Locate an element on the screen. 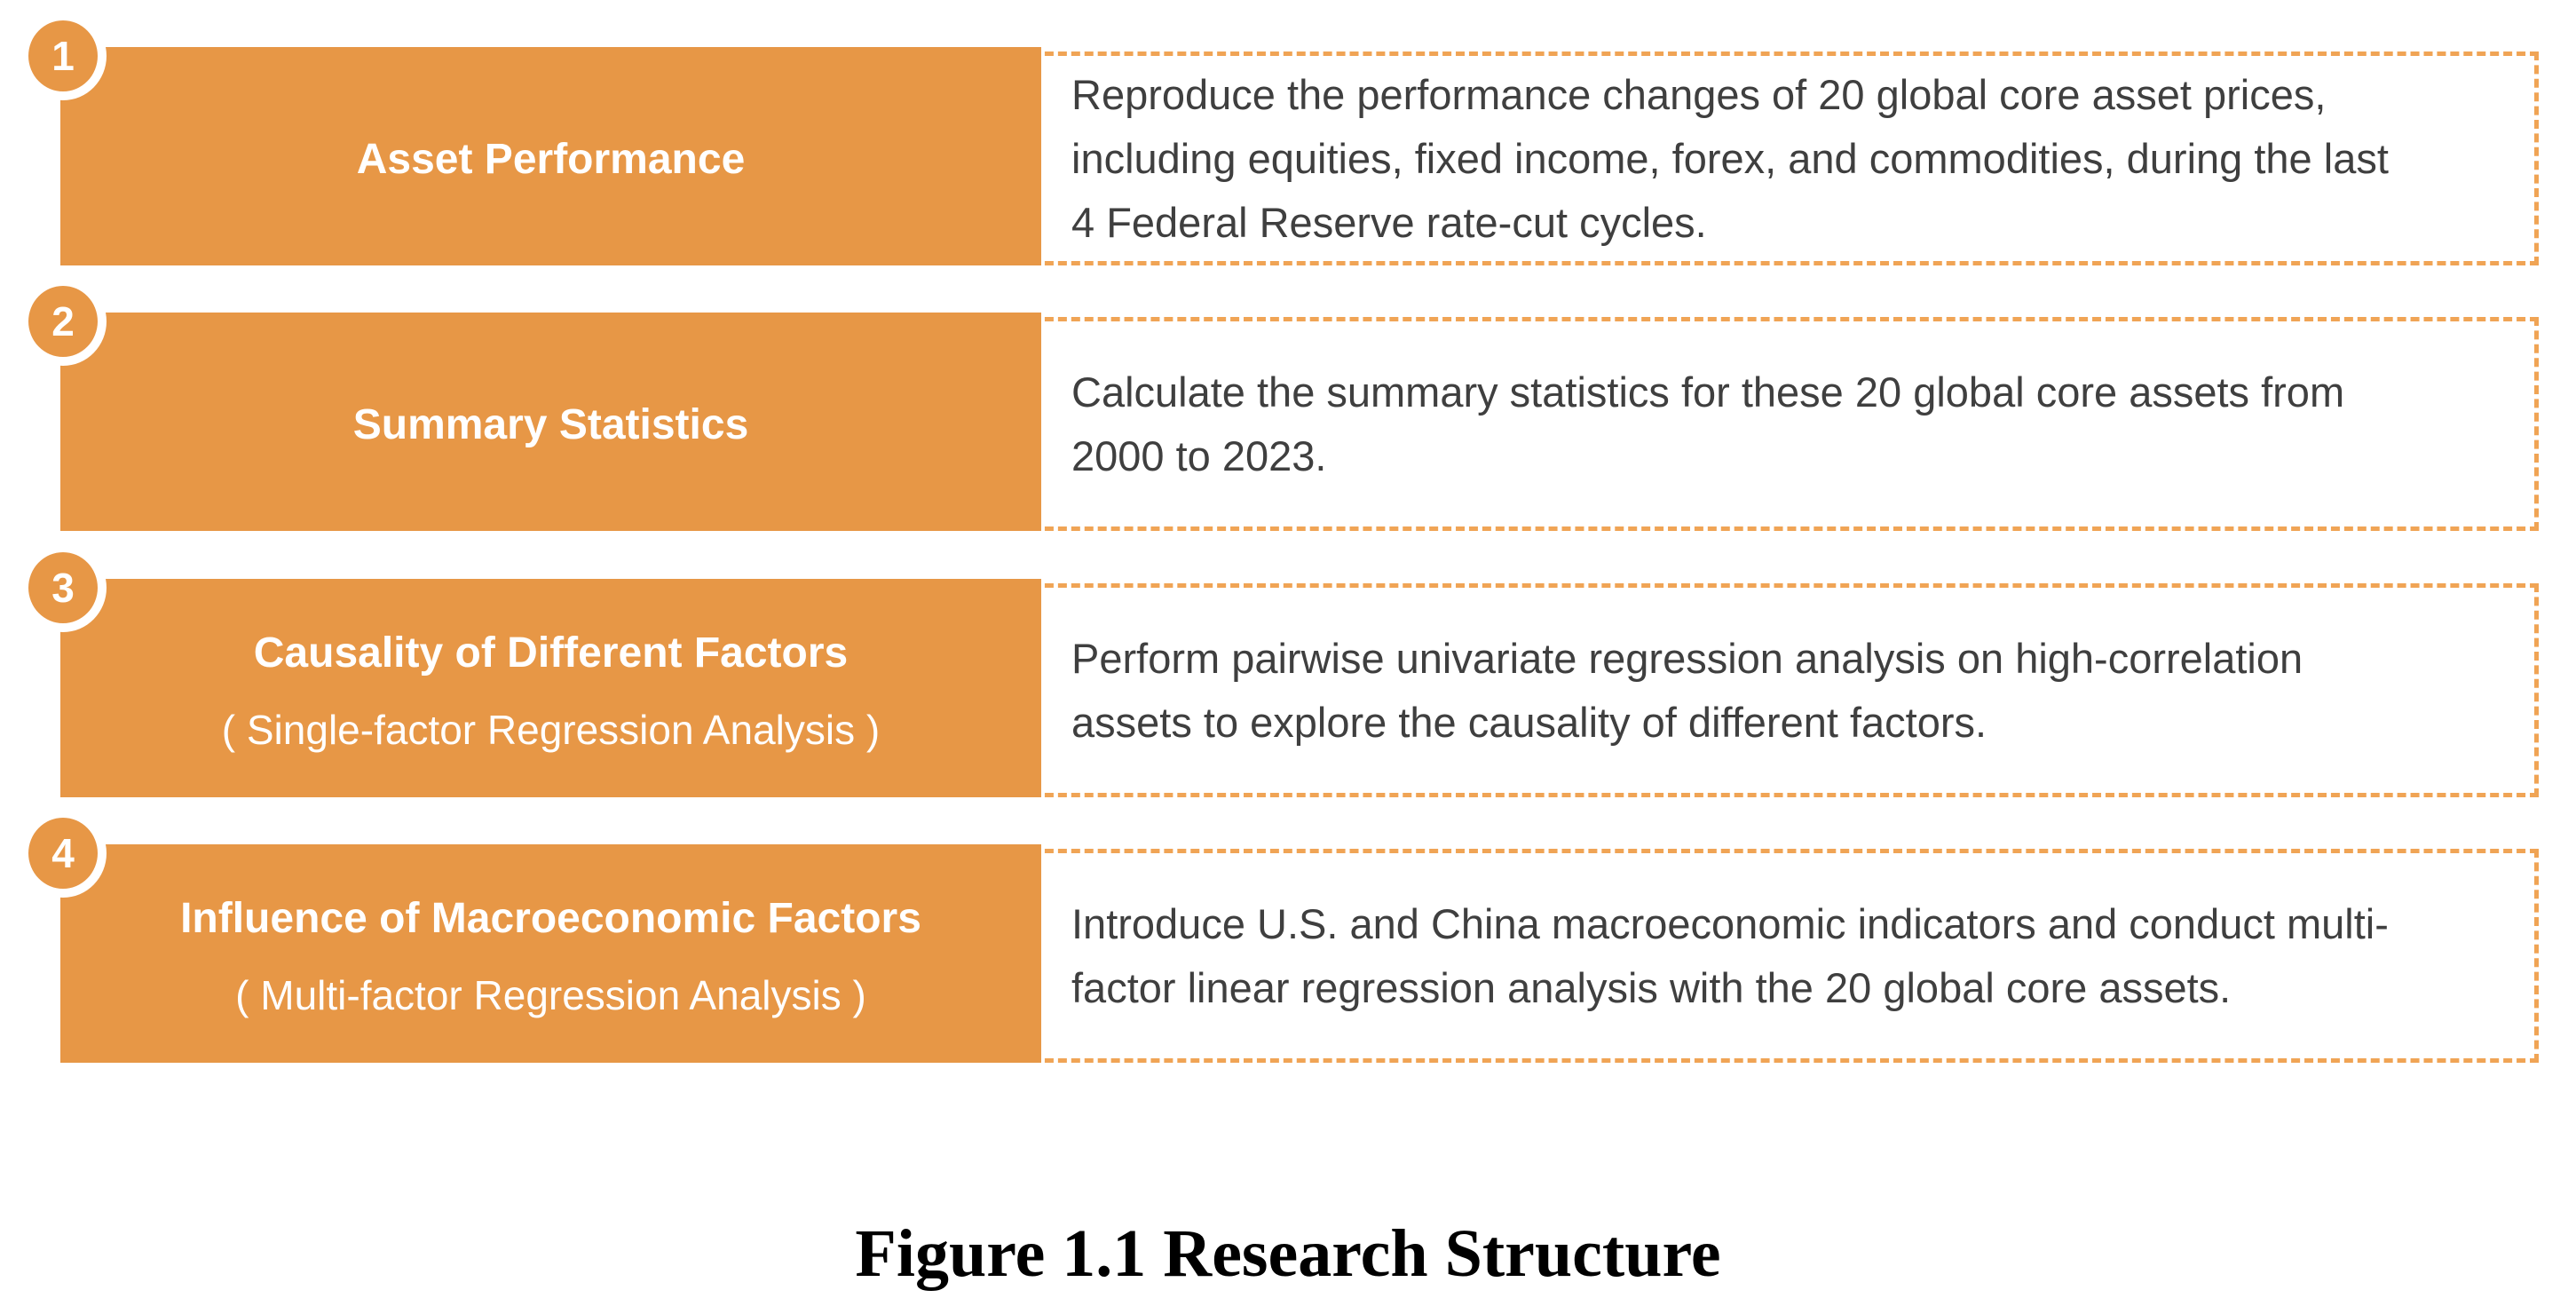 Image resolution: width=2576 pixels, height=1314 pixels. step-1-number: 1 is located at coordinates (63, 56).